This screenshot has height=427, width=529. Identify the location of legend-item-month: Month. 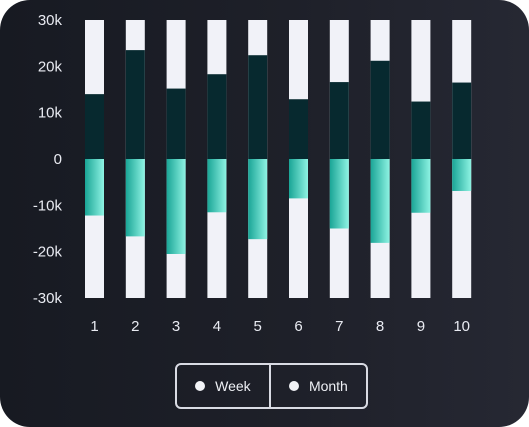
(317, 386).